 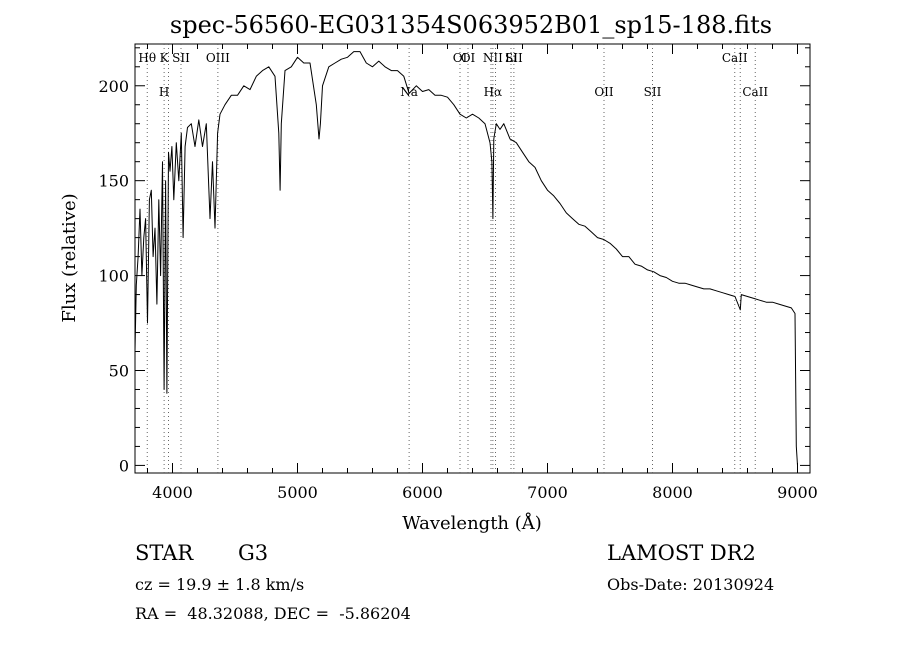 What do you see at coordinates (113, 181) in the screenshot?
I see `y-tick-label: 150` at bounding box center [113, 181].